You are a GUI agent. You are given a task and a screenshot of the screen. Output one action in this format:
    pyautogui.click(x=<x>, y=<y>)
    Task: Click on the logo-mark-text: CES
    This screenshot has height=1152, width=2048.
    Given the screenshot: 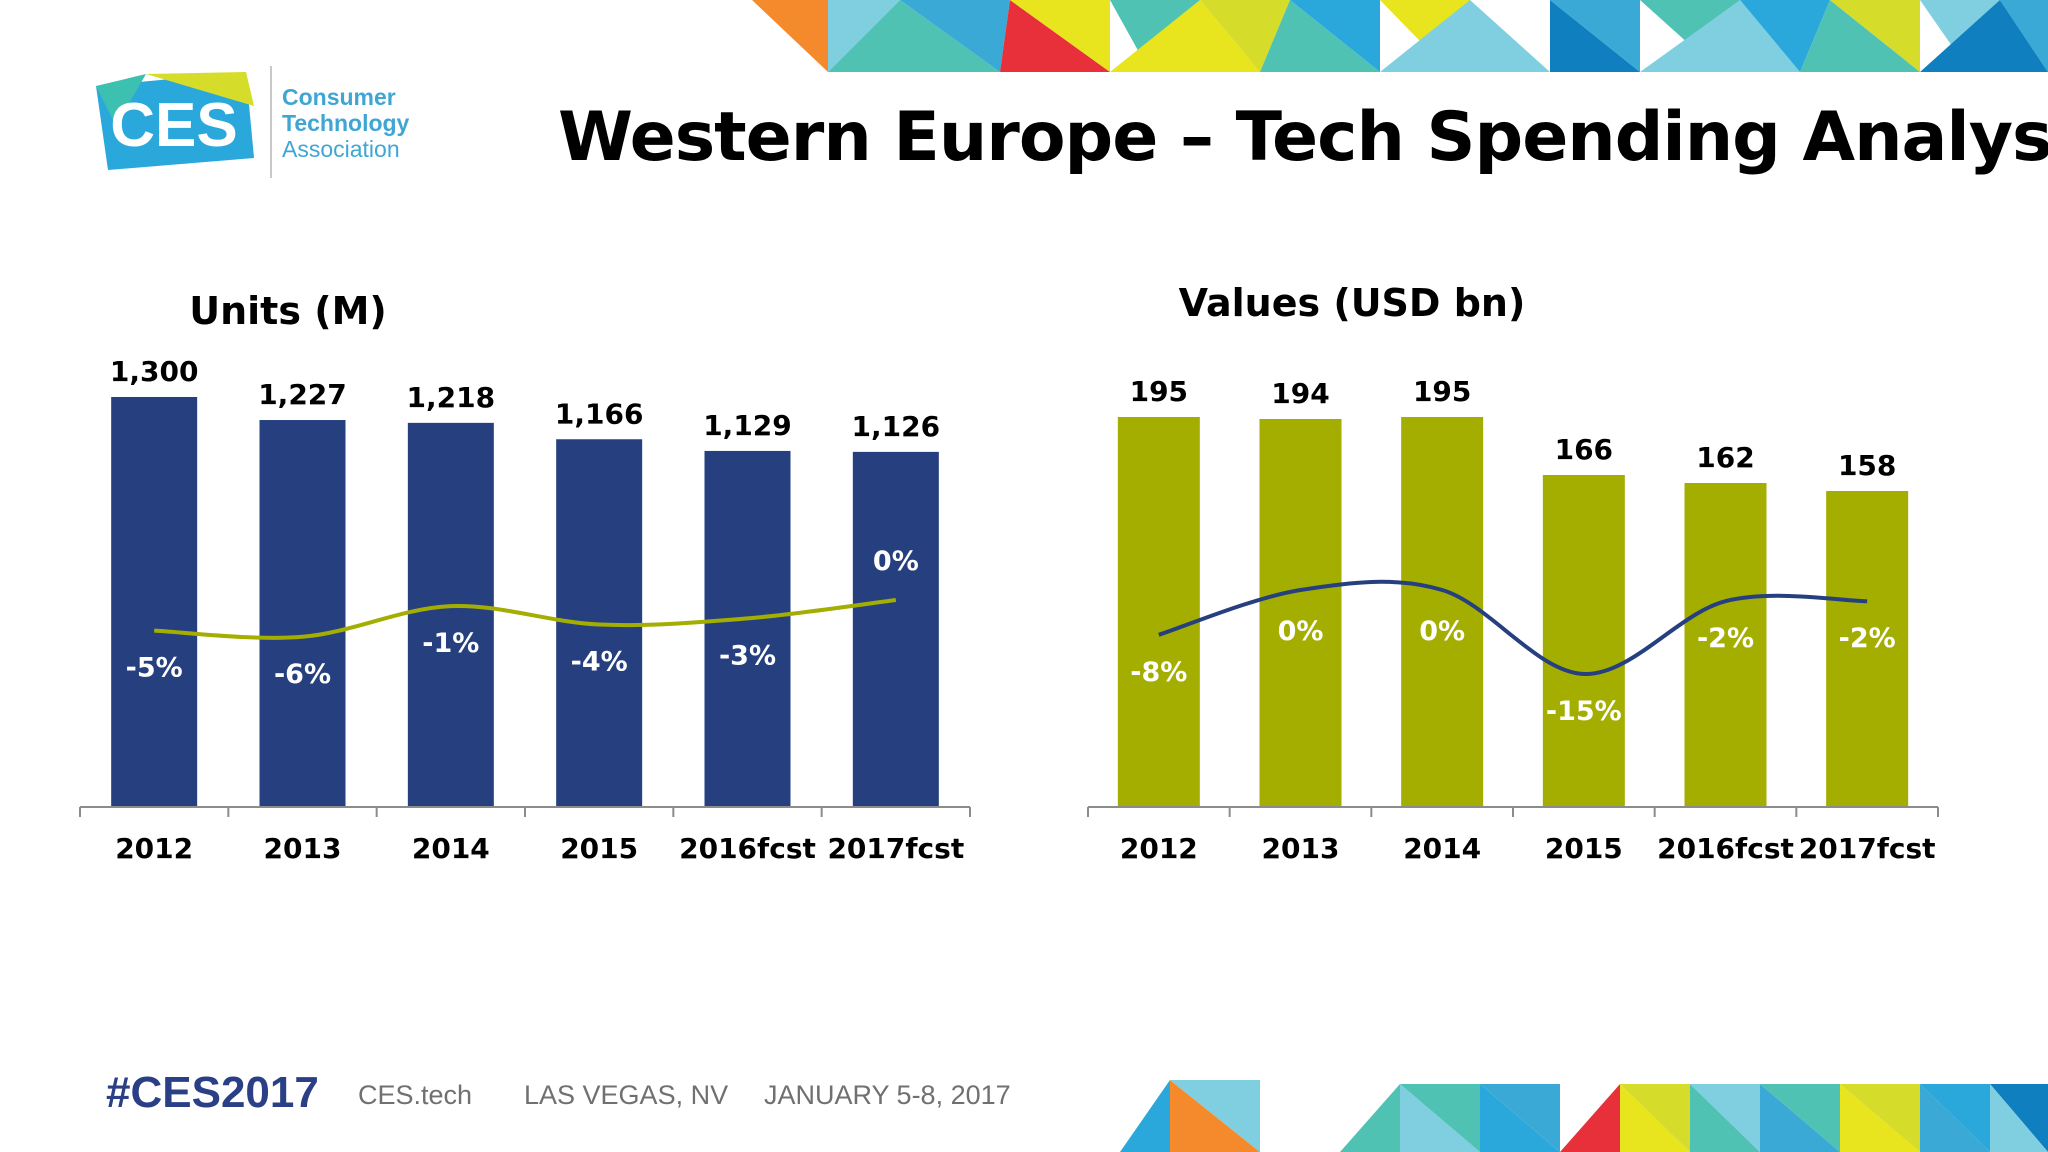 What is the action you would take?
    pyautogui.click(x=173, y=125)
    